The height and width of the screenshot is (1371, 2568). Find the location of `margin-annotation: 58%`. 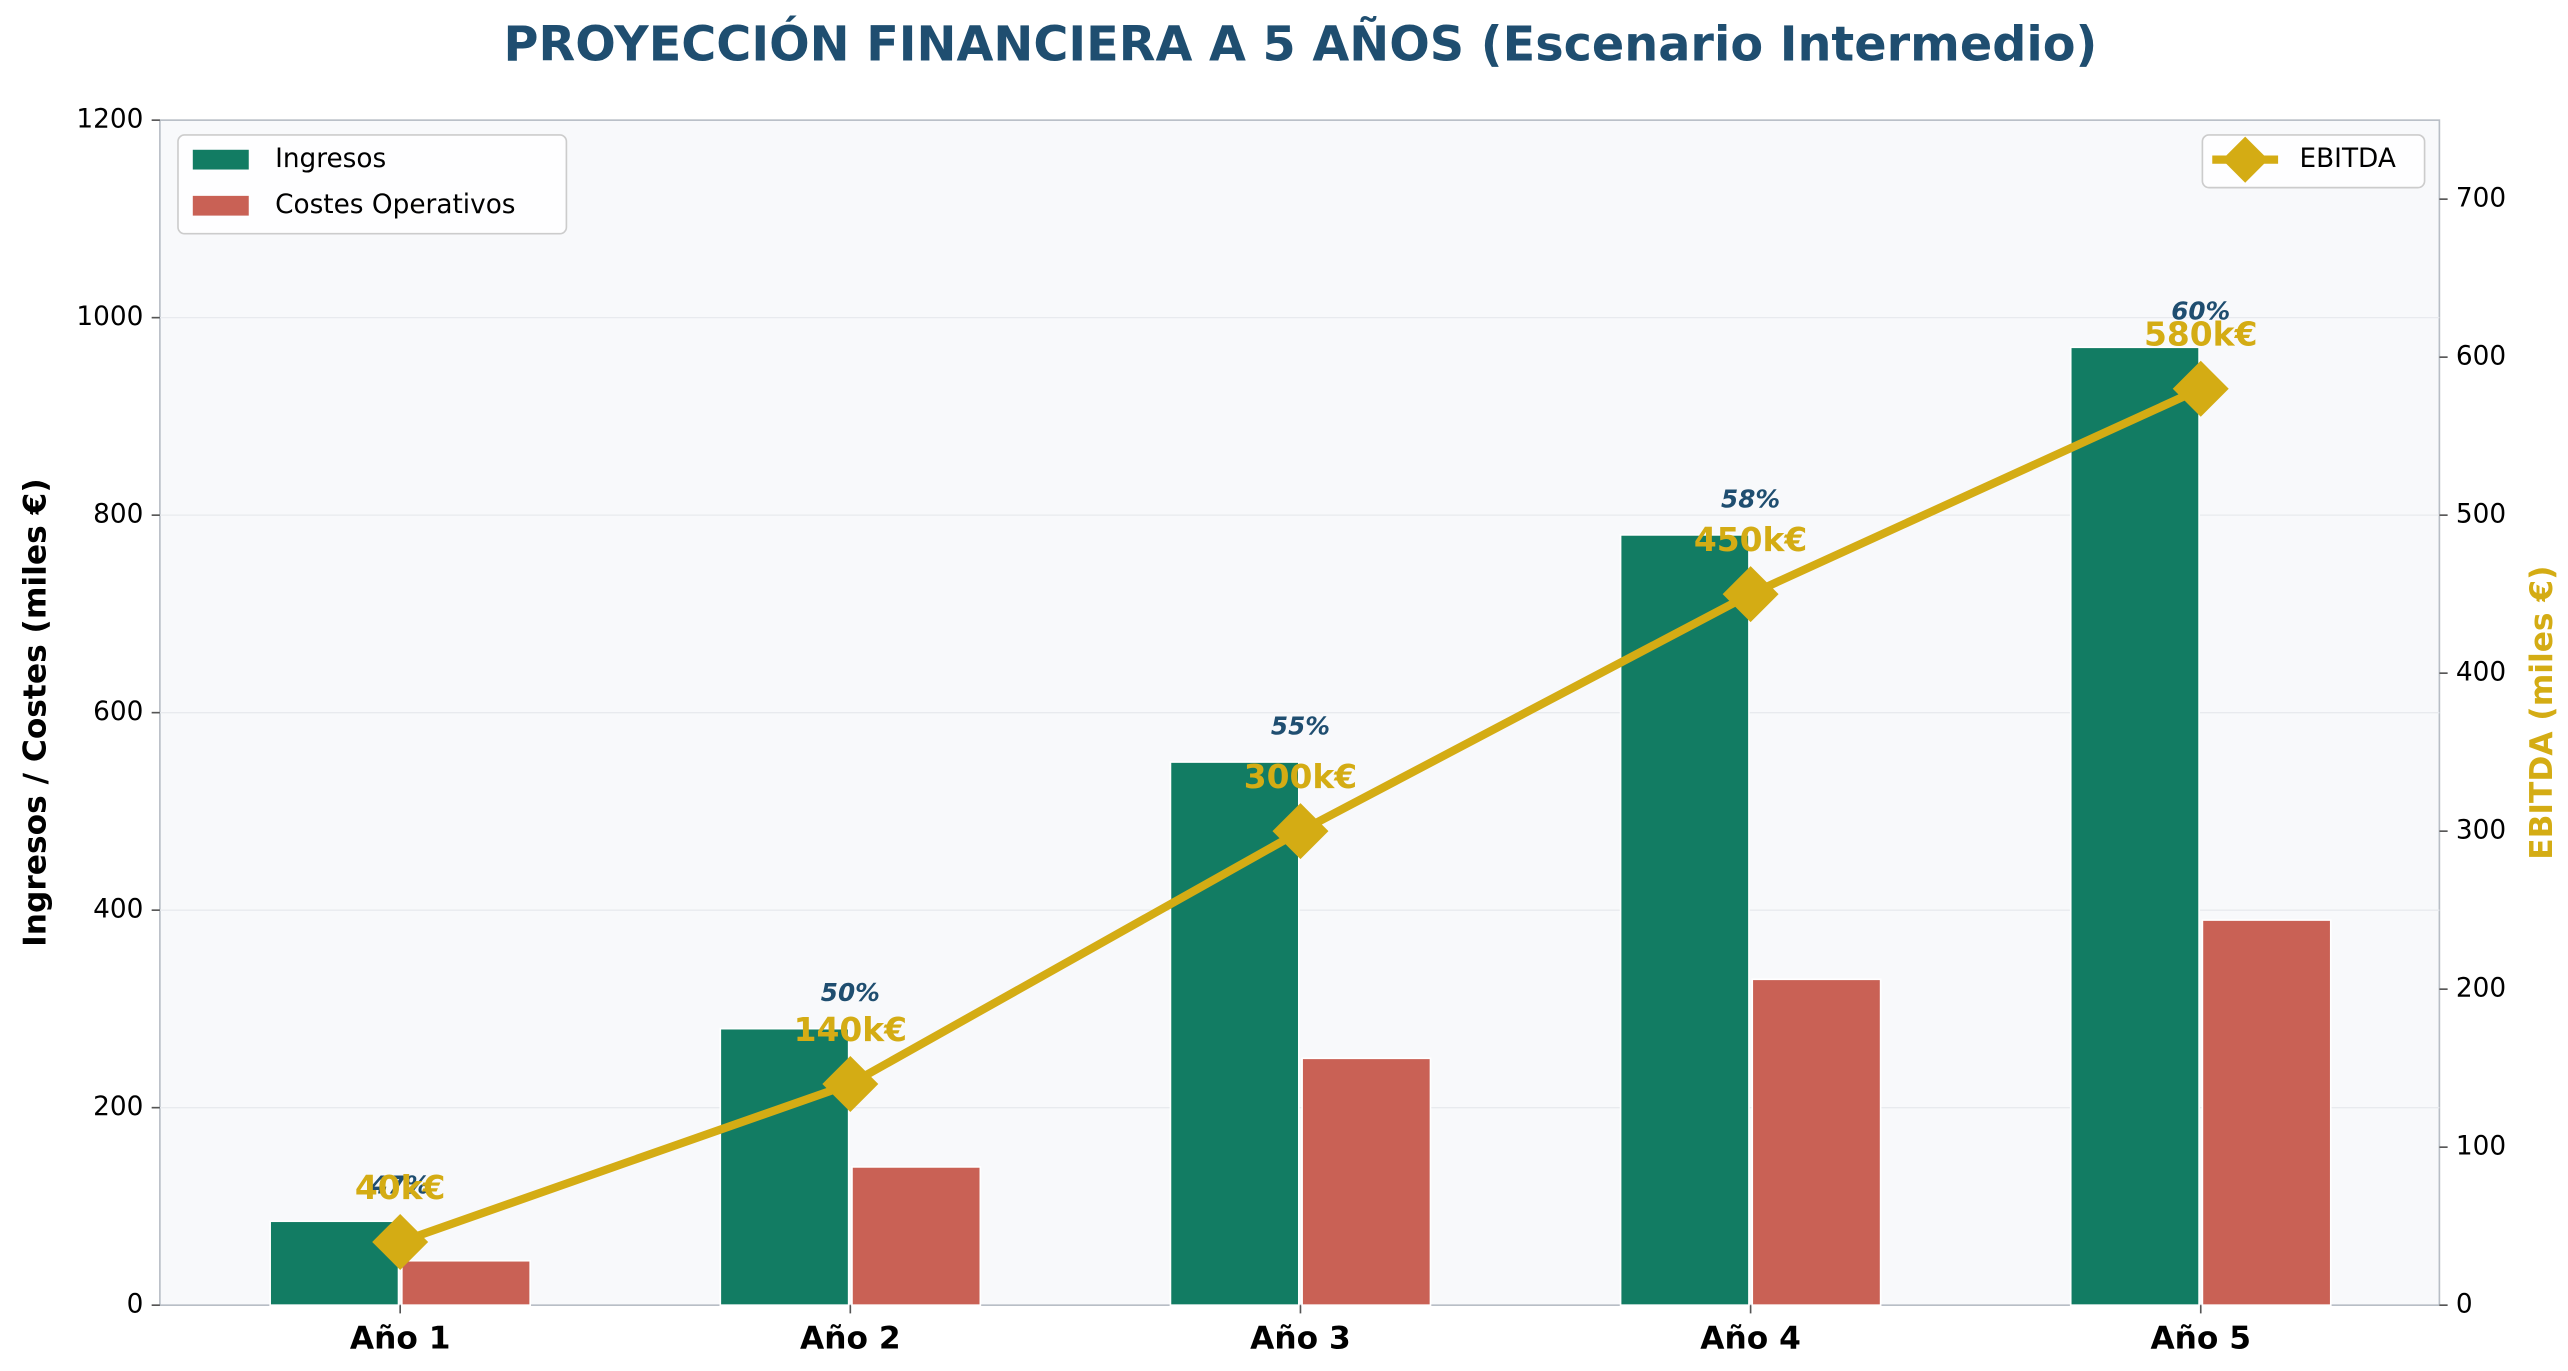

margin-annotation: 58% is located at coordinates (1750, 498).